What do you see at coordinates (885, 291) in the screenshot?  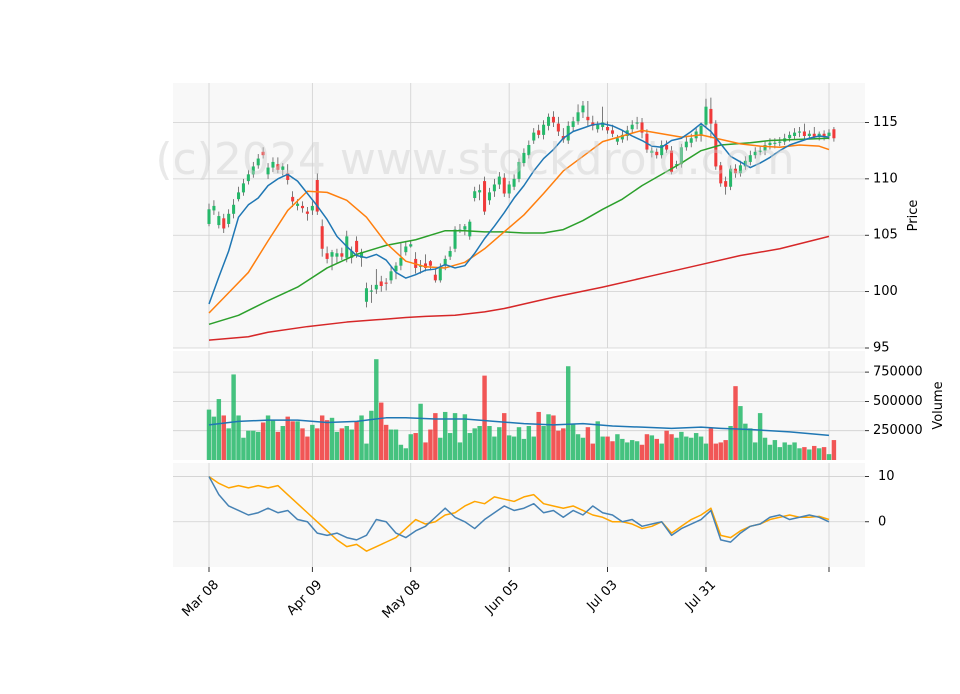 I see `price-tick-label: 100` at bounding box center [885, 291].